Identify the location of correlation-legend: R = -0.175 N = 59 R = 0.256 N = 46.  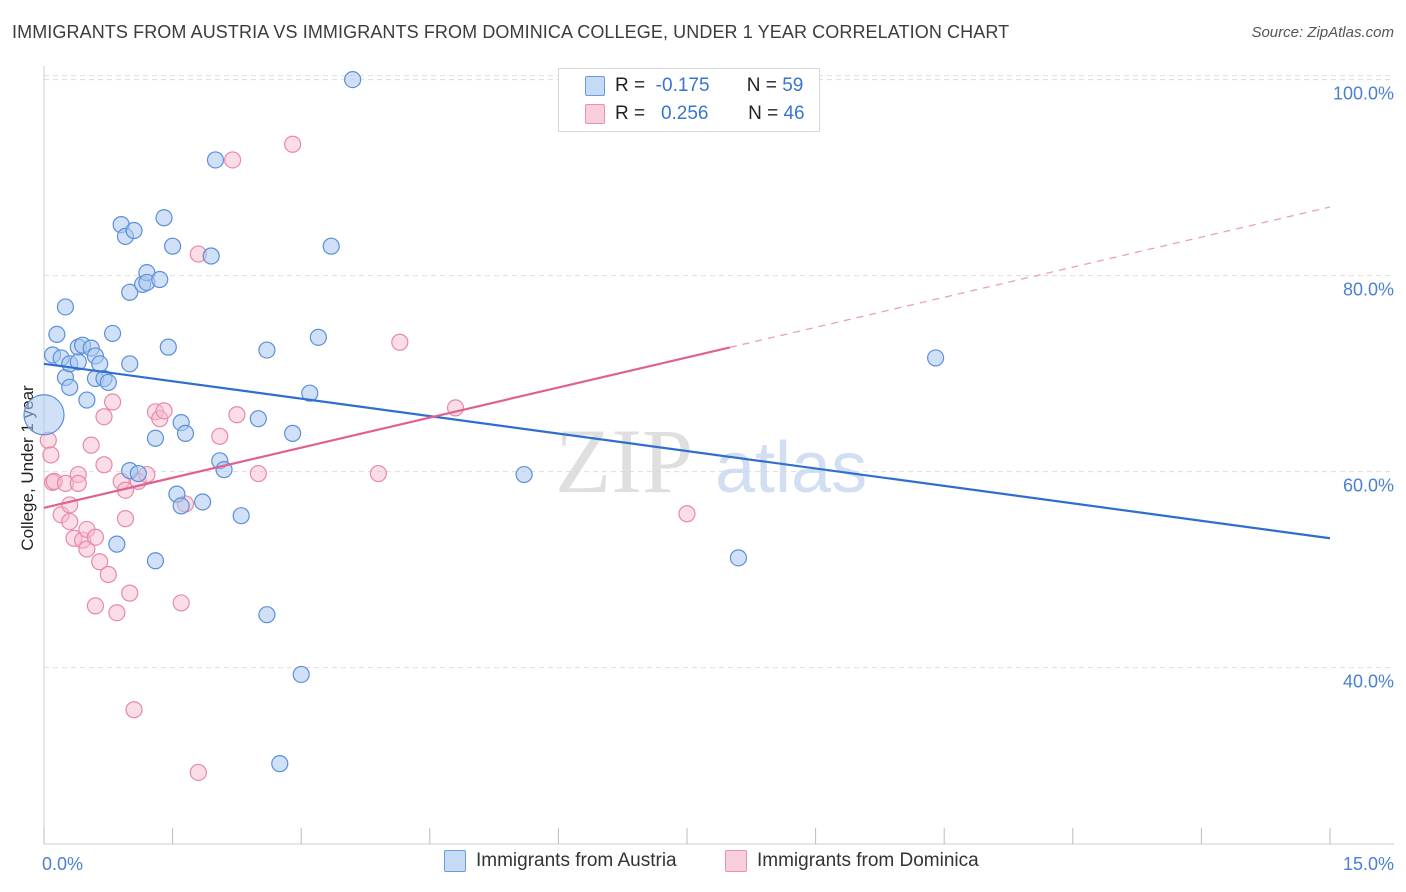
(689, 100).